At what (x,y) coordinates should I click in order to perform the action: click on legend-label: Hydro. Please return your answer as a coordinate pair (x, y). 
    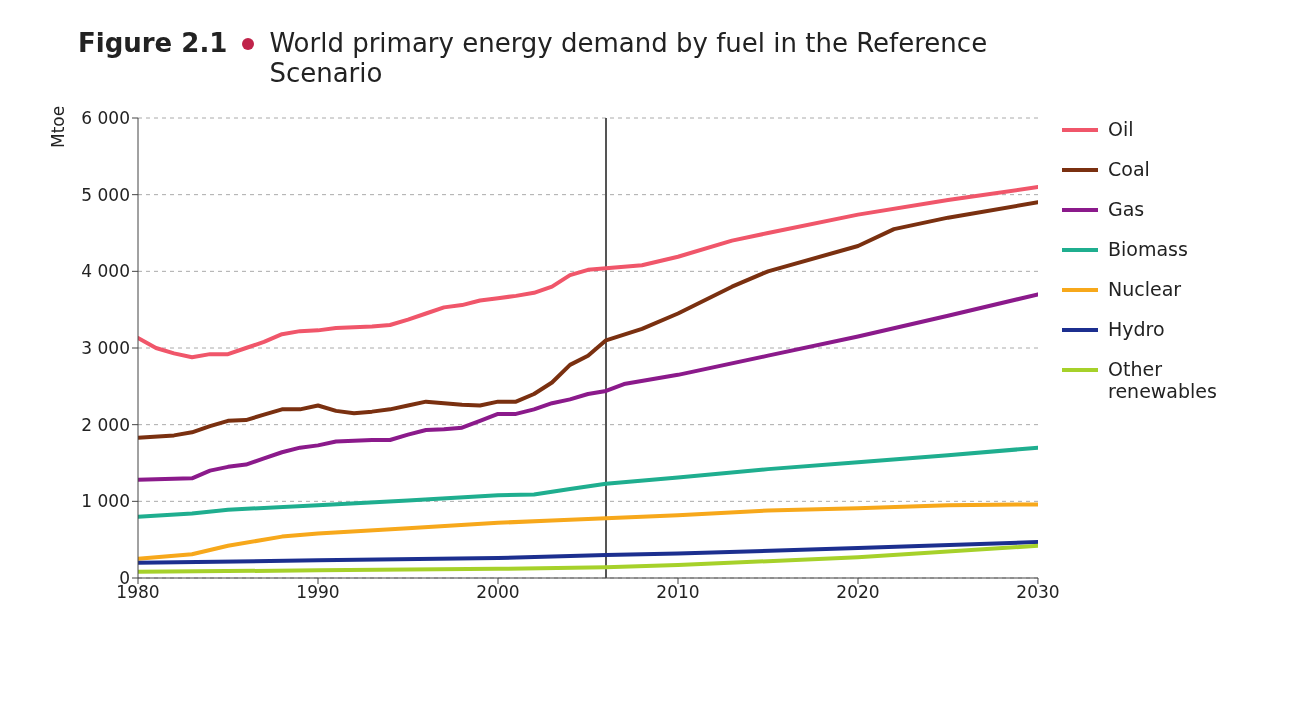
    Looking at the image, I should click on (1137, 329).